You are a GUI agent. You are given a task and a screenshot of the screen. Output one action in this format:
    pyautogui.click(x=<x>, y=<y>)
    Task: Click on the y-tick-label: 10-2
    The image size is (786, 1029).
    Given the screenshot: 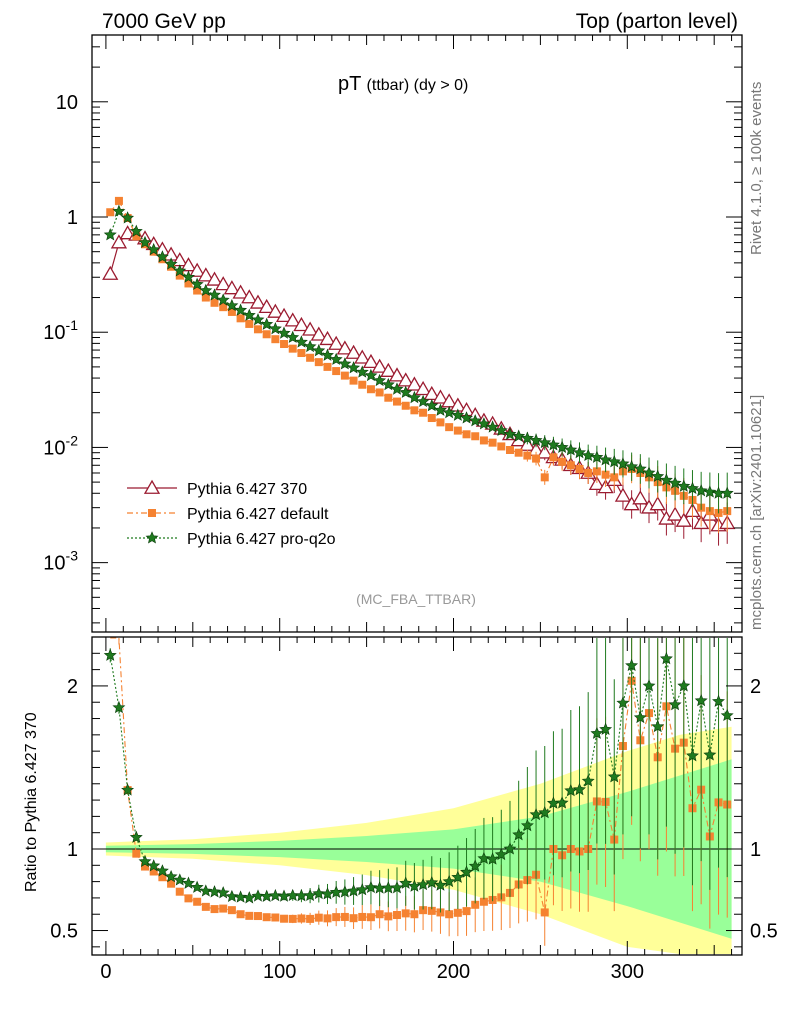 What is the action you would take?
    pyautogui.click(x=60, y=445)
    